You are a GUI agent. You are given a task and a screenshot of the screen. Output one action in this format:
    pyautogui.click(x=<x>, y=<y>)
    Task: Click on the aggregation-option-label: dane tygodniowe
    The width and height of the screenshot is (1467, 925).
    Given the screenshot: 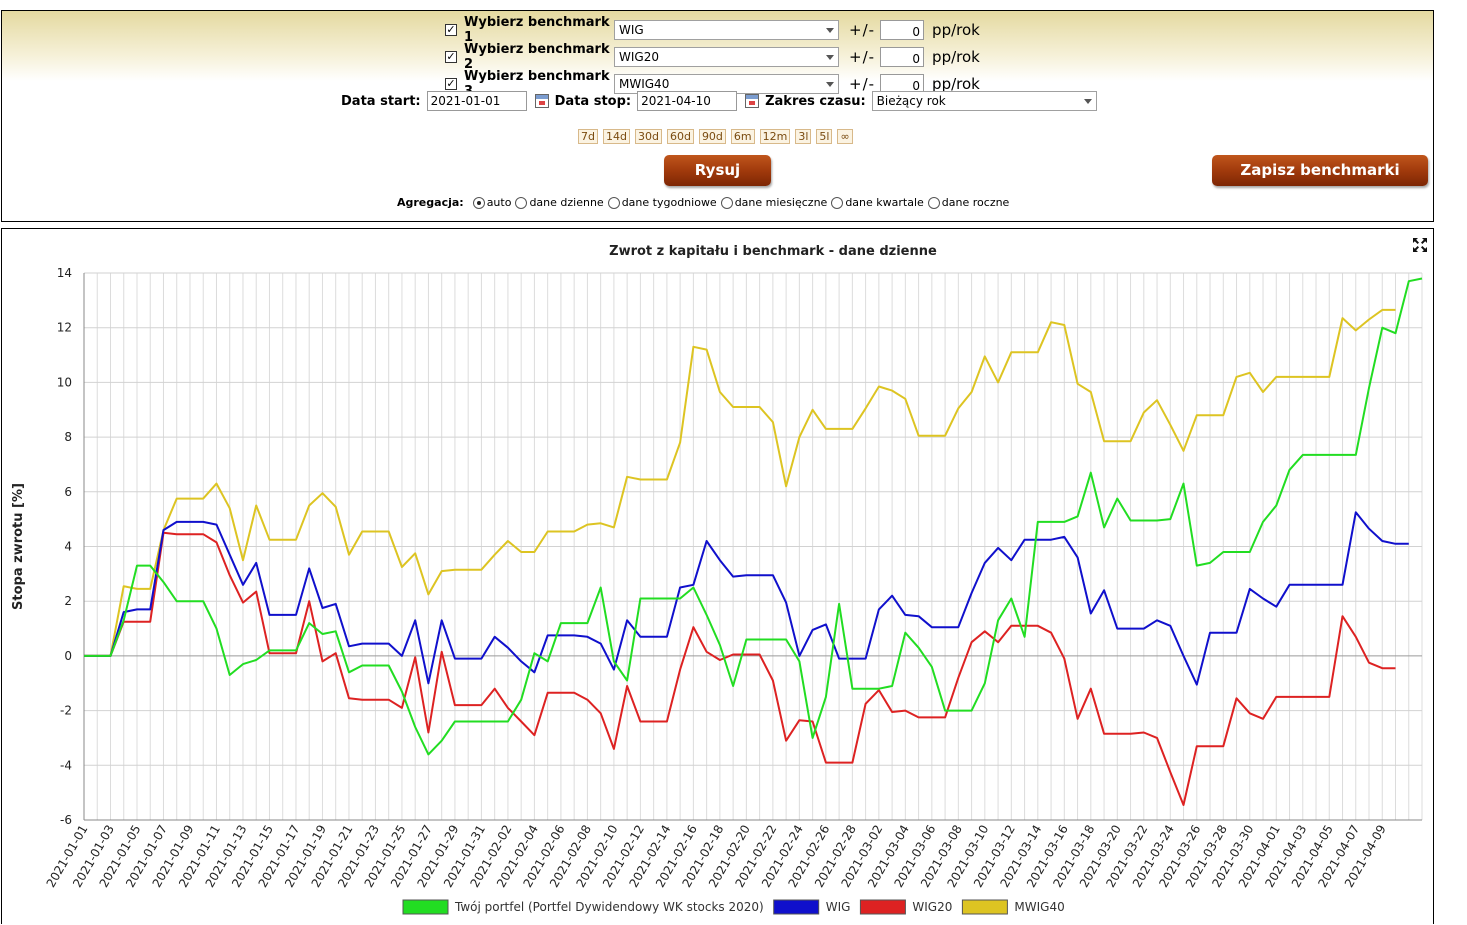 What is the action you would take?
    pyautogui.click(x=669, y=202)
    